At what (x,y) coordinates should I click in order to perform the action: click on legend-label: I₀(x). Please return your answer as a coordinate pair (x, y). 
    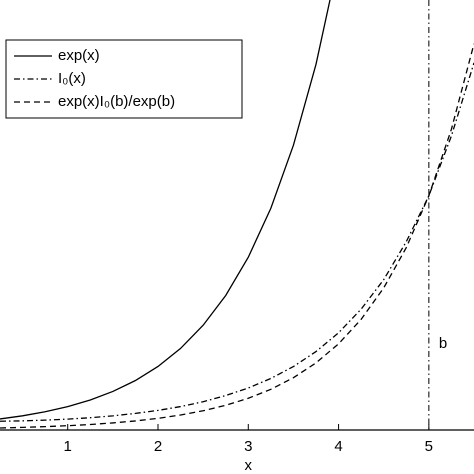
    Looking at the image, I should click on (72, 78).